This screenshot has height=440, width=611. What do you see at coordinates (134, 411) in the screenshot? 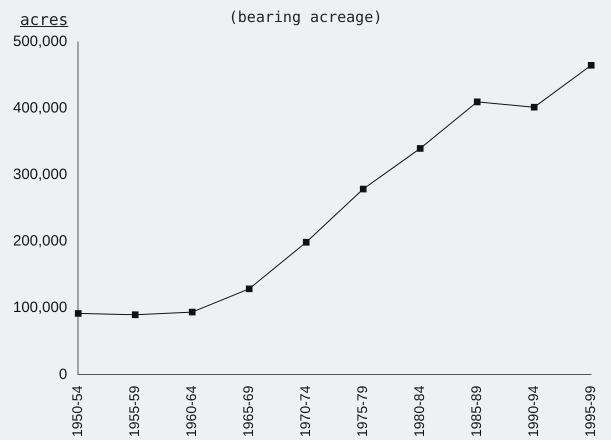
I see `x-tick-label: 1955-59` at bounding box center [134, 411].